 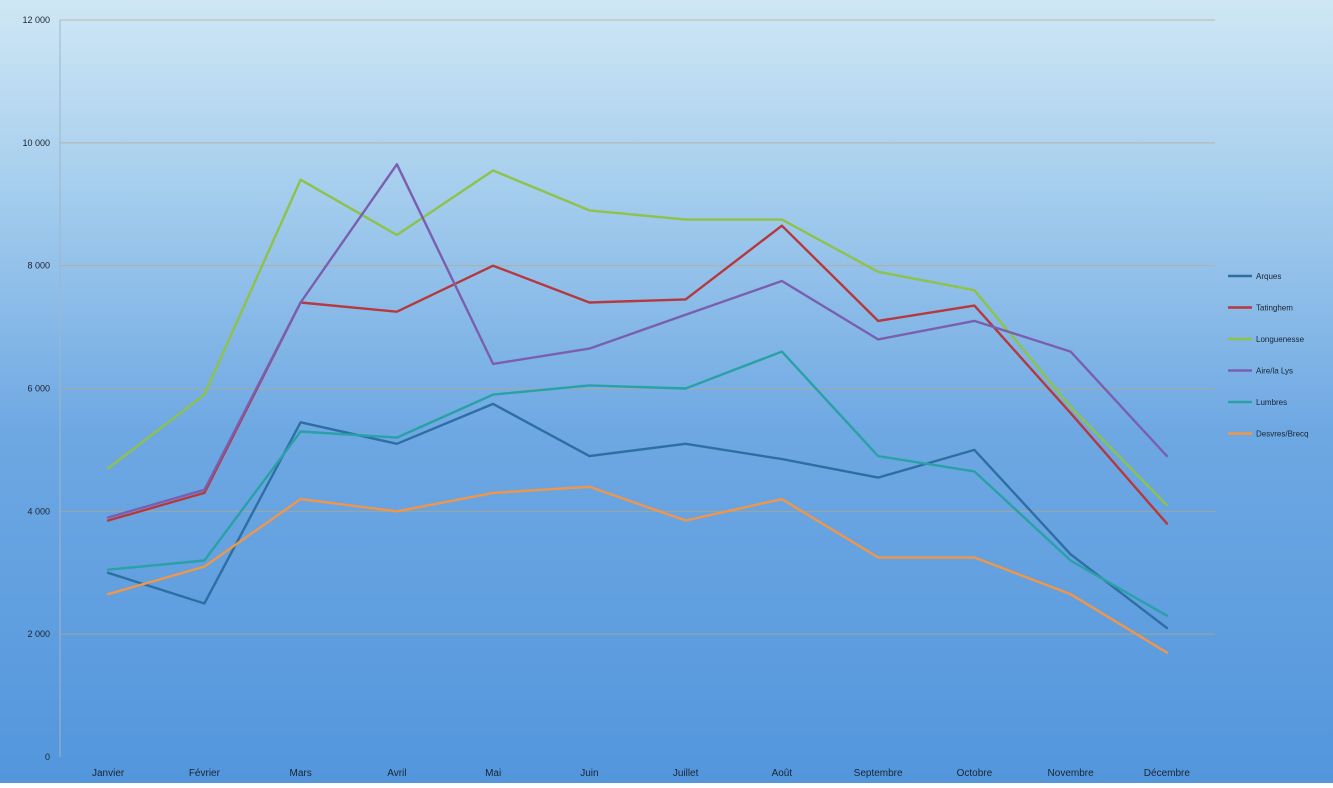 I want to click on y-tick-label: 12 000, so click(x=36, y=20).